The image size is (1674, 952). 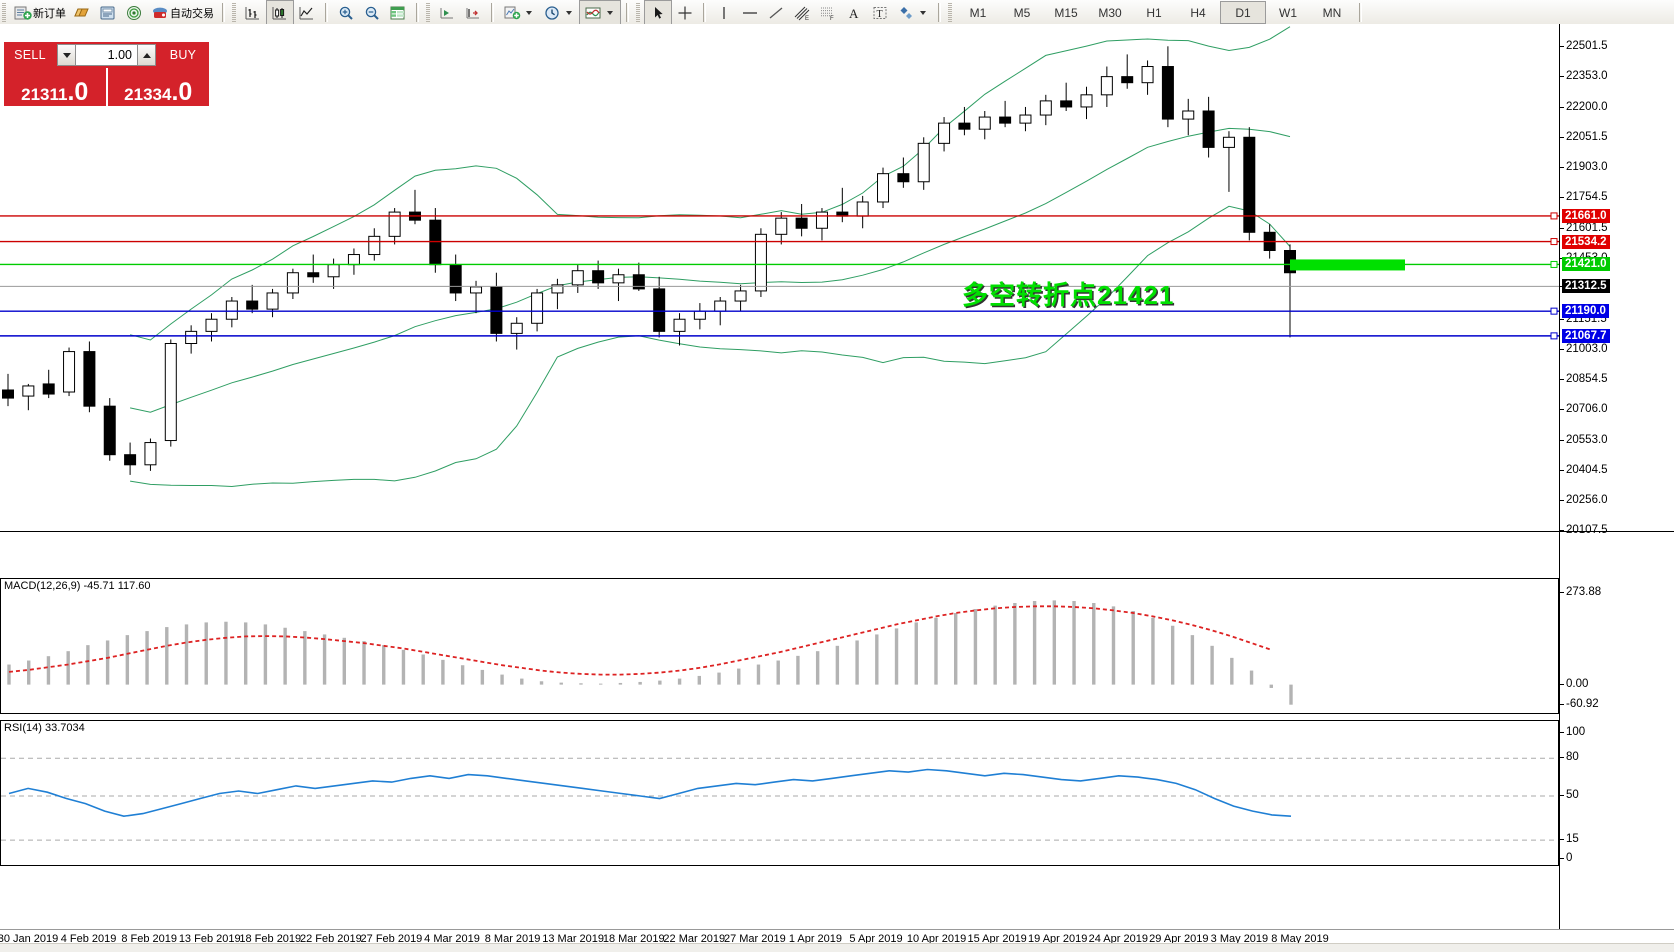 I want to click on new-order-button: 新订单, so click(x=39, y=12).